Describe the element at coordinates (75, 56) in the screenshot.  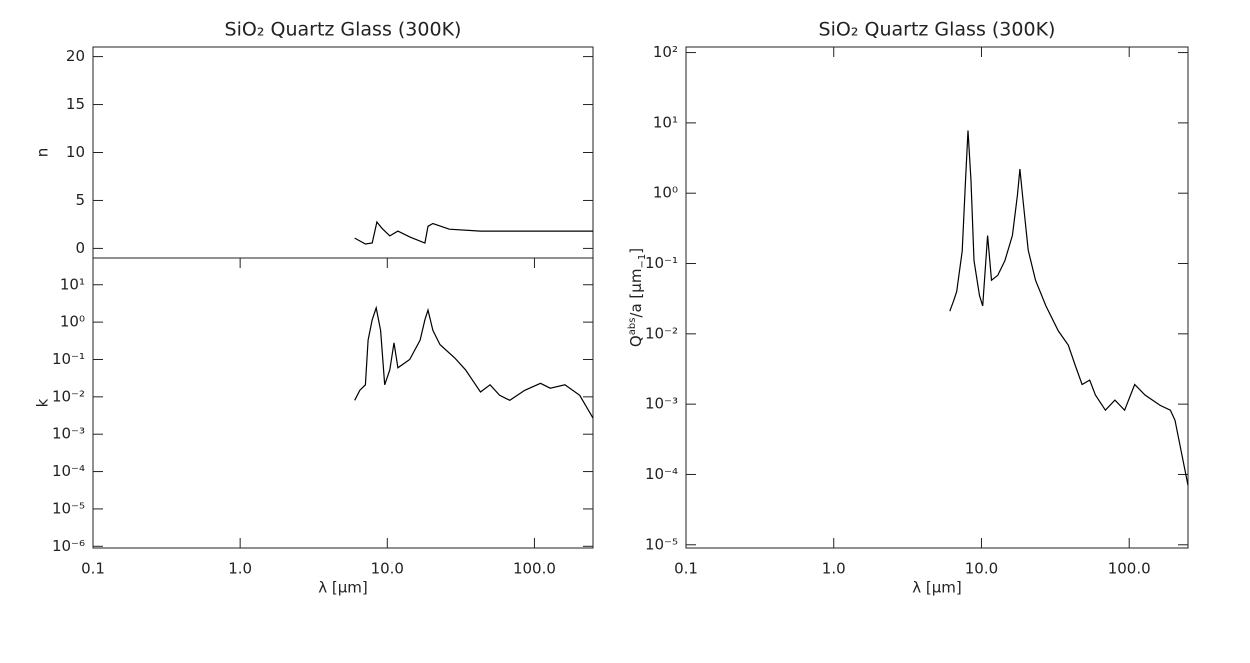
I see `y-tick-label: 20` at that location.